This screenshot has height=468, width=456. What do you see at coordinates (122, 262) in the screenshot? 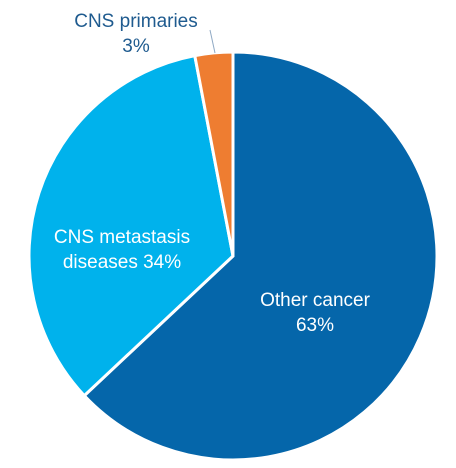
I see `slice-label-line: diseases 34%` at bounding box center [122, 262].